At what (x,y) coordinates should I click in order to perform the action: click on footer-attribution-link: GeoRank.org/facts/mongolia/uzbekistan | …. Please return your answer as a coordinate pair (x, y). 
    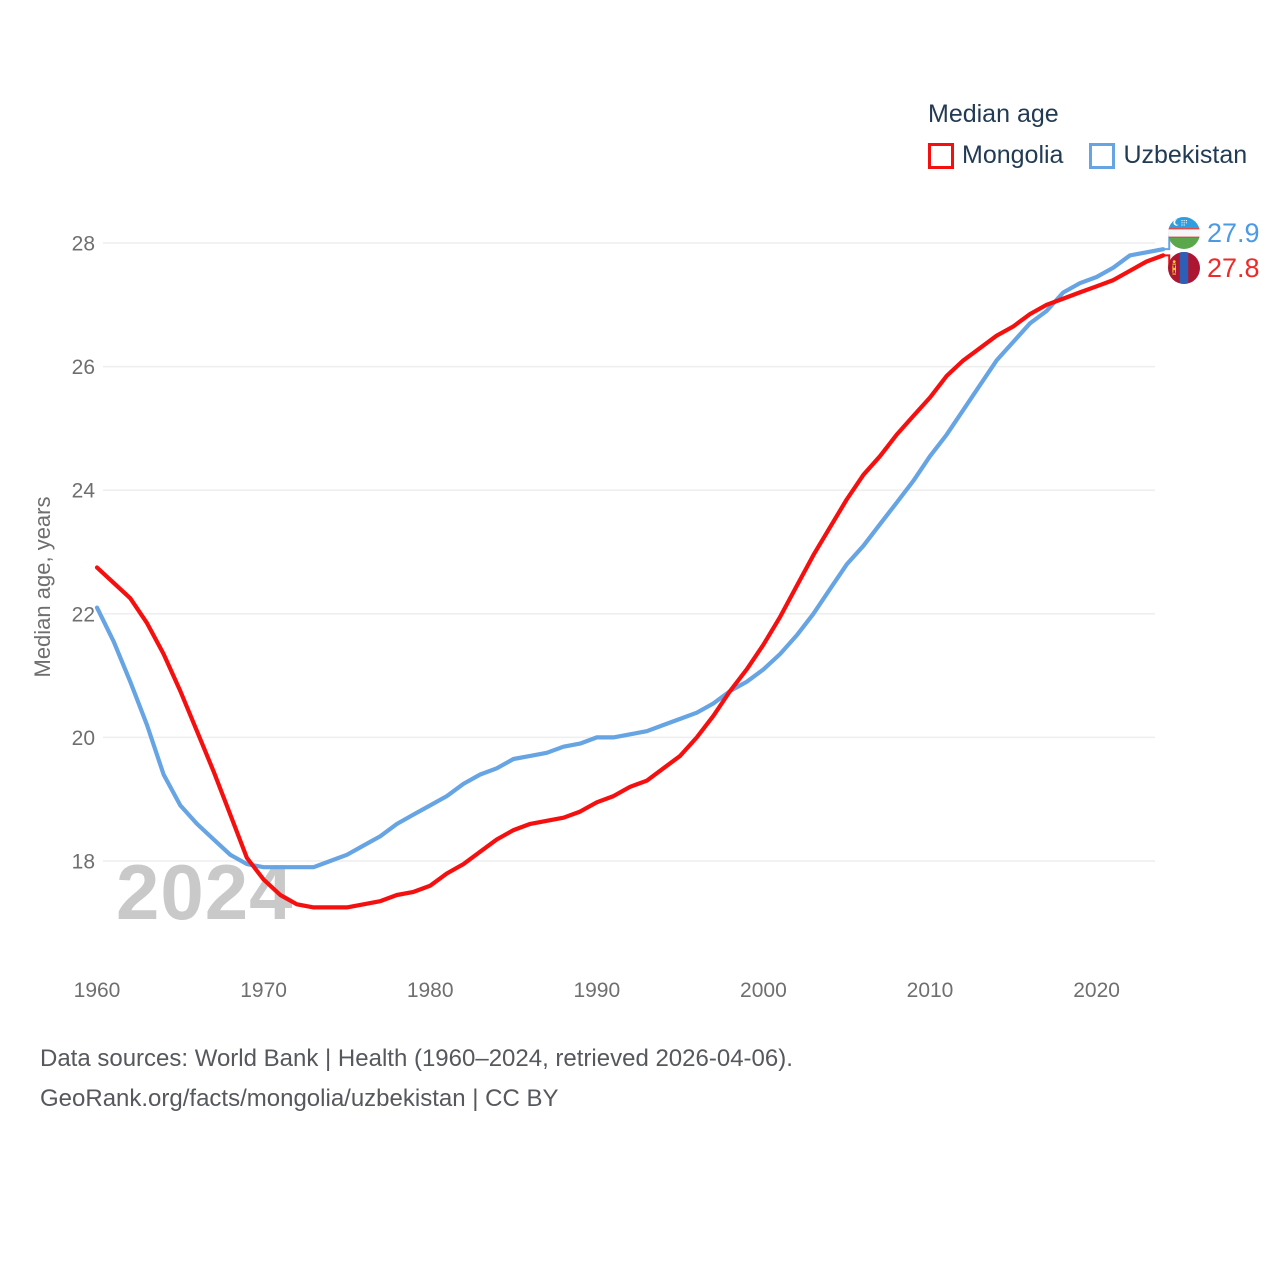
    Looking at the image, I should click on (299, 1098).